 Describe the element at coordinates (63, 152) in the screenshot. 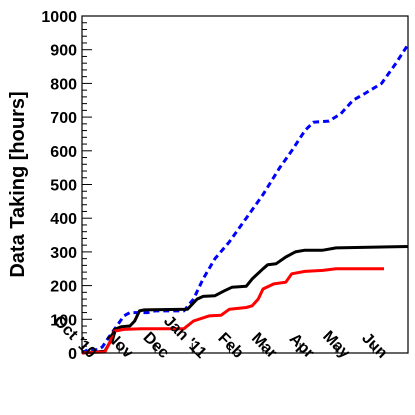

I see `y-tick-label: 600` at that location.